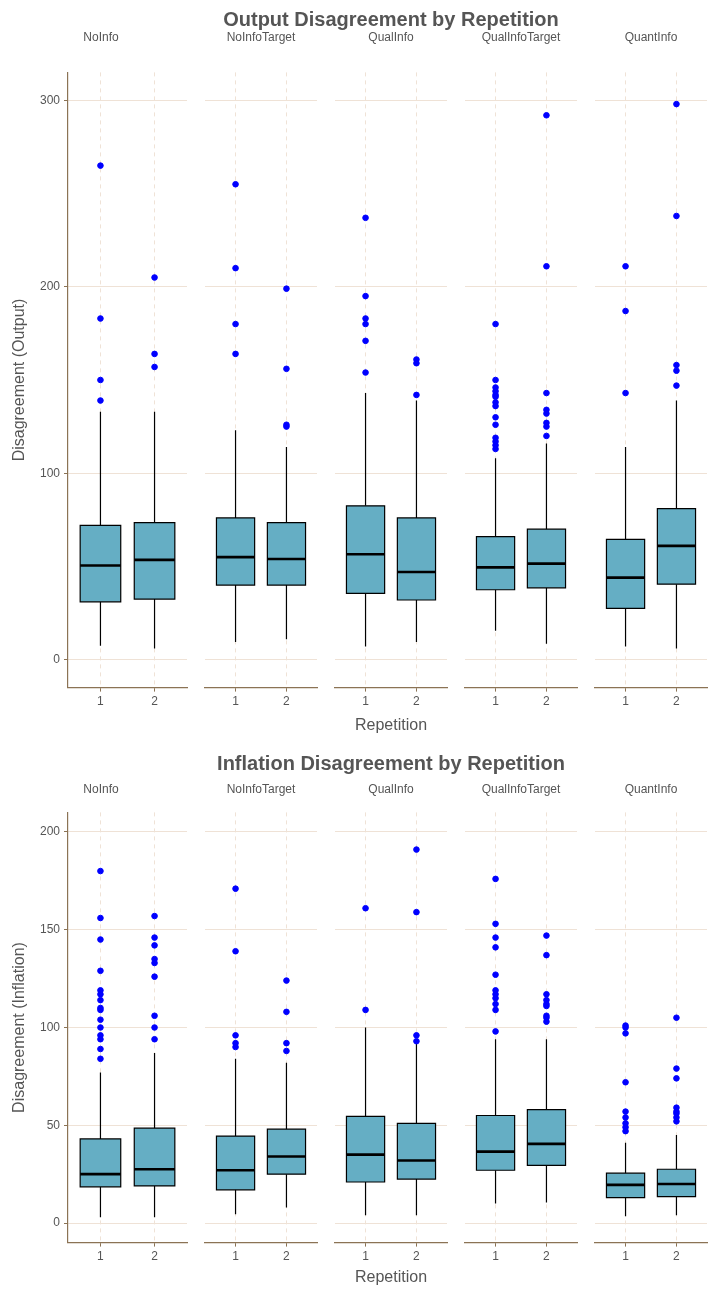 This screenshot has width=725, height=1291. Describe the element at coordinates (50, 929) in the screenshot. I see `y-tick-label: 150` at that location.